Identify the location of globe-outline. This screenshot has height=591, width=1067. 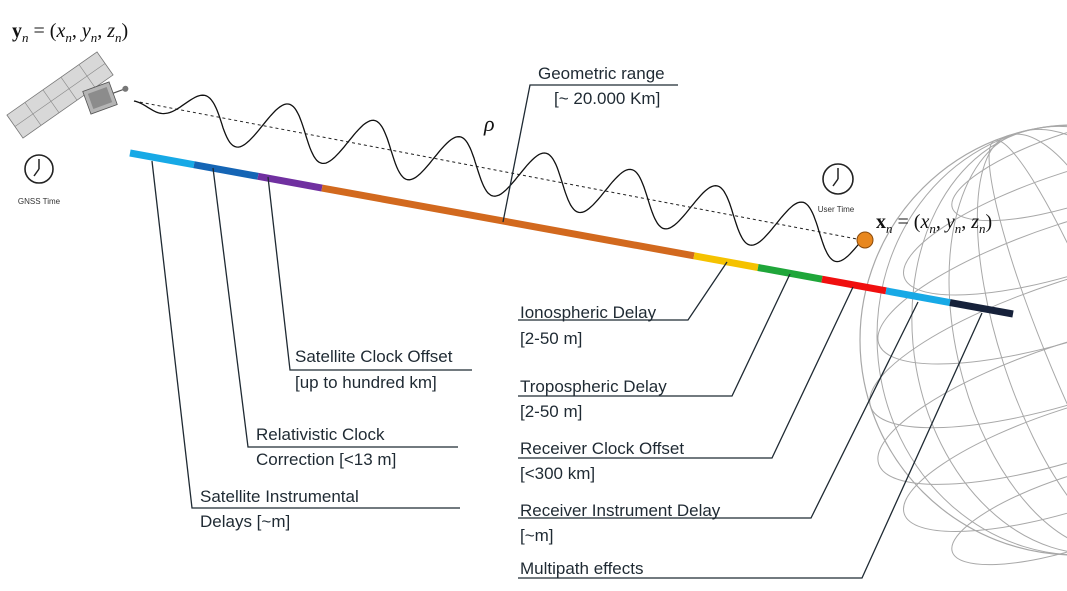
(963, 340).